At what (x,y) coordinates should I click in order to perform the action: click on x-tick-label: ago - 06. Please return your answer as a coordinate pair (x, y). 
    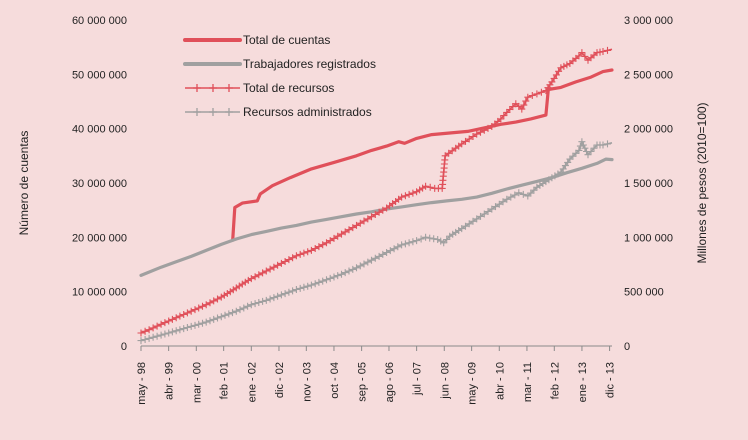
    Looking at the image, I should click on (390, 382).